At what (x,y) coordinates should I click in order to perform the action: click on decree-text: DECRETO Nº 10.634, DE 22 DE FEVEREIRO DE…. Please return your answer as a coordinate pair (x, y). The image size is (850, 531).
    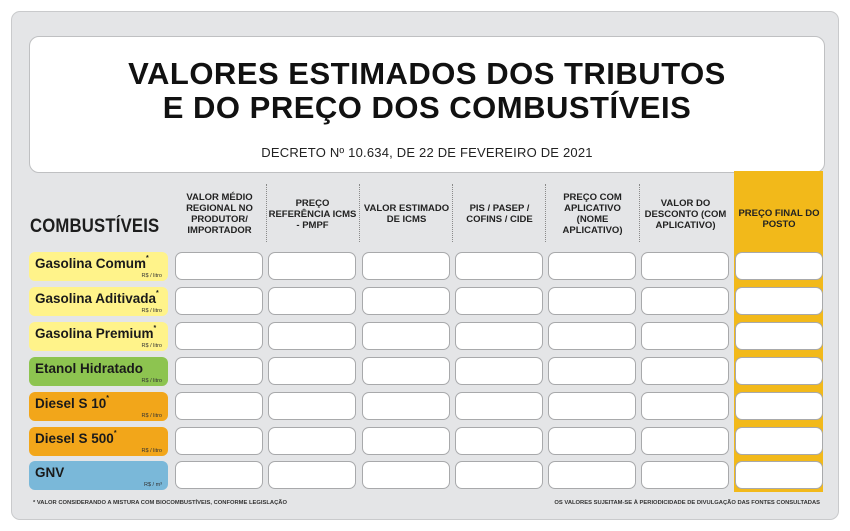
    Looking at the image, I should click on (427, 152).